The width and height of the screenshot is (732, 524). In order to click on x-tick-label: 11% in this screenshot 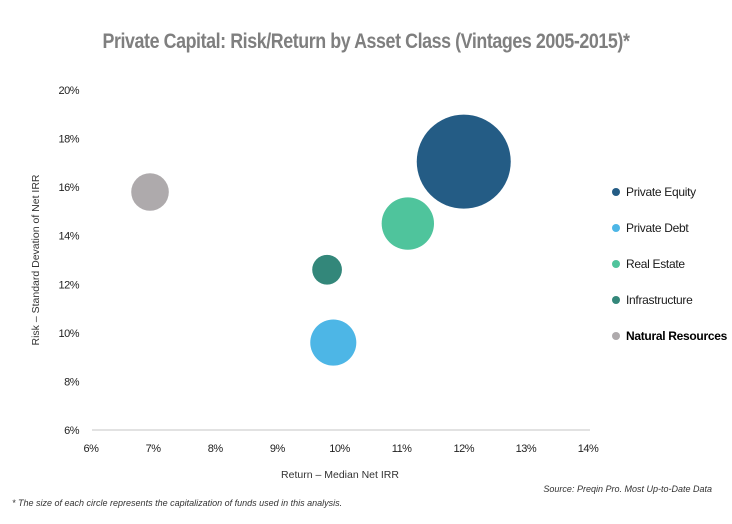, I will do `click(402, 449)`.